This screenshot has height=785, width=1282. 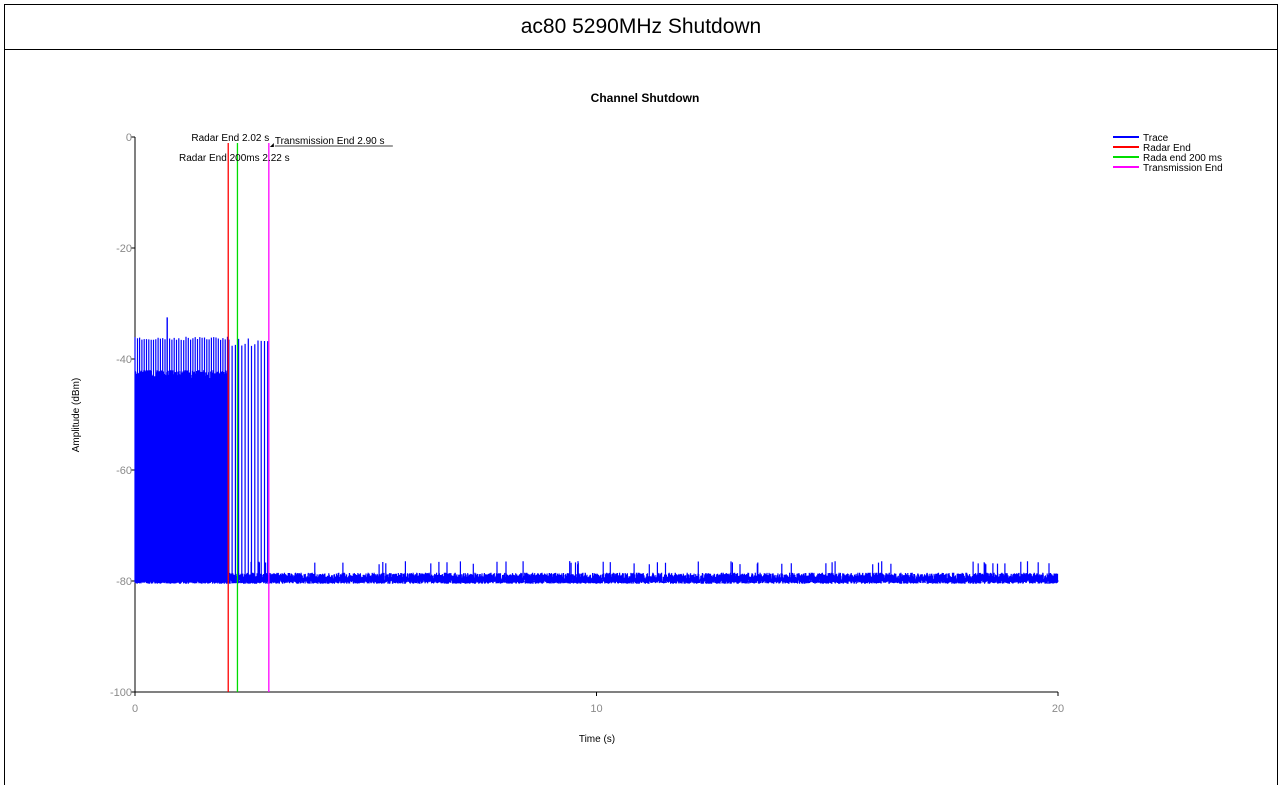 What do you see at coordinates (234, 158) in the screenshot?
I see `annotation-radar-end-200ms: Radar End 200ms 2.22 s` at bounding box center [234, 158].